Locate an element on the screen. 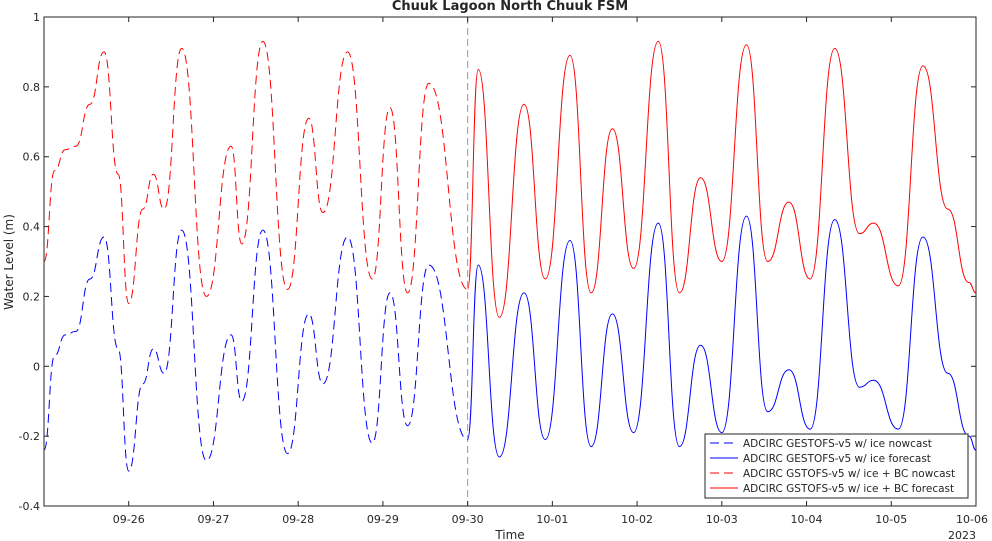 The image size is (992, 541). y-tick-label: -0.2 is located at coordinates (29, 436).